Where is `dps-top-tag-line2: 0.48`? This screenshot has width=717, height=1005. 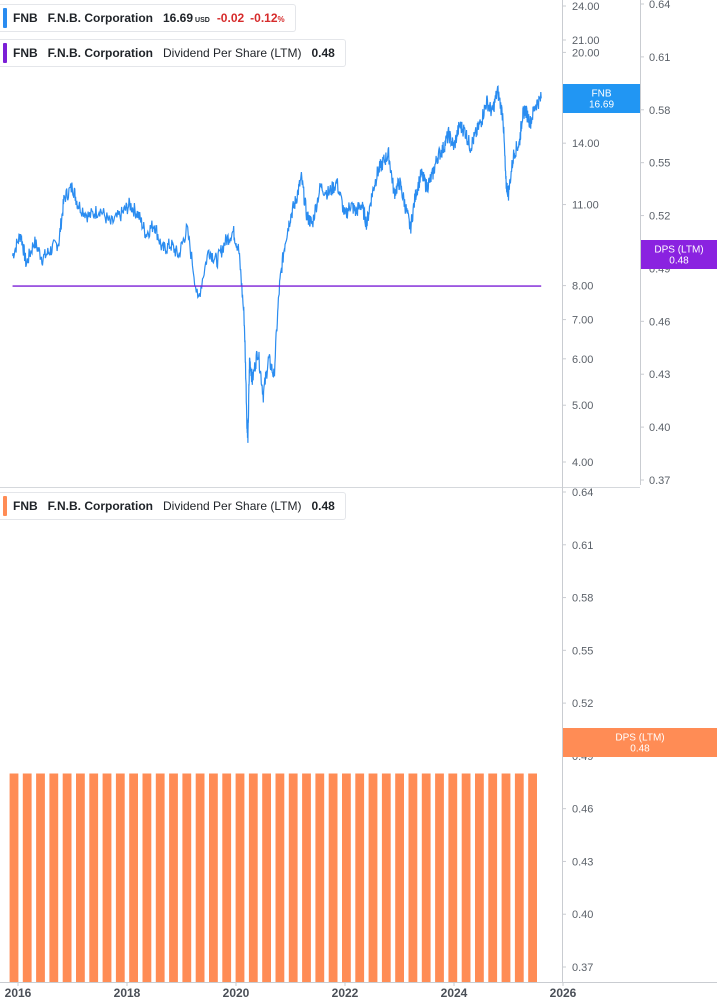 dps-top-tag-line2: 0.48 is located at coordinates (679, 261).